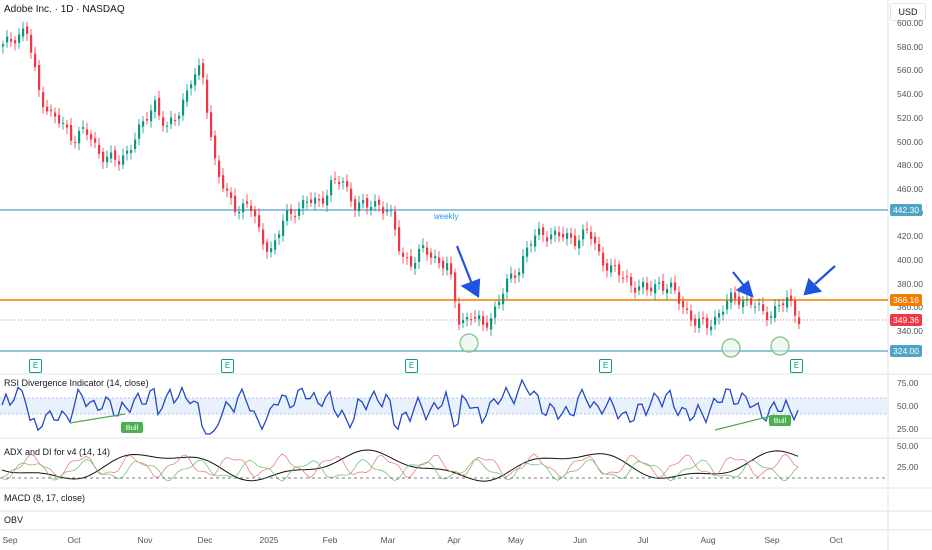 The image size is (932, 550). I want to click on price-axis-label: 560.00, so click(910, 70).